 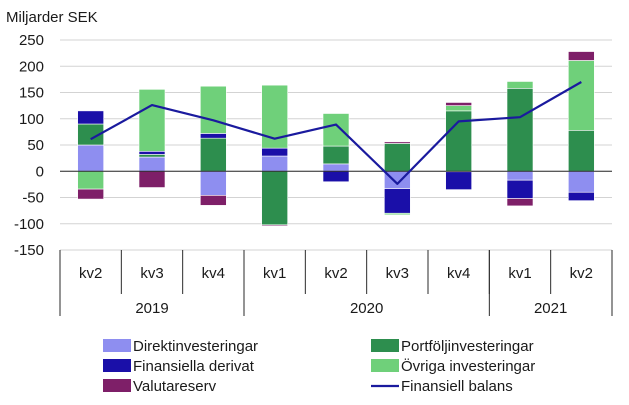 What do you see at coordinates (468, 366) in the screenshot?
I see `legend-label: Övriga investeringar` at bounding box center [468, 366].